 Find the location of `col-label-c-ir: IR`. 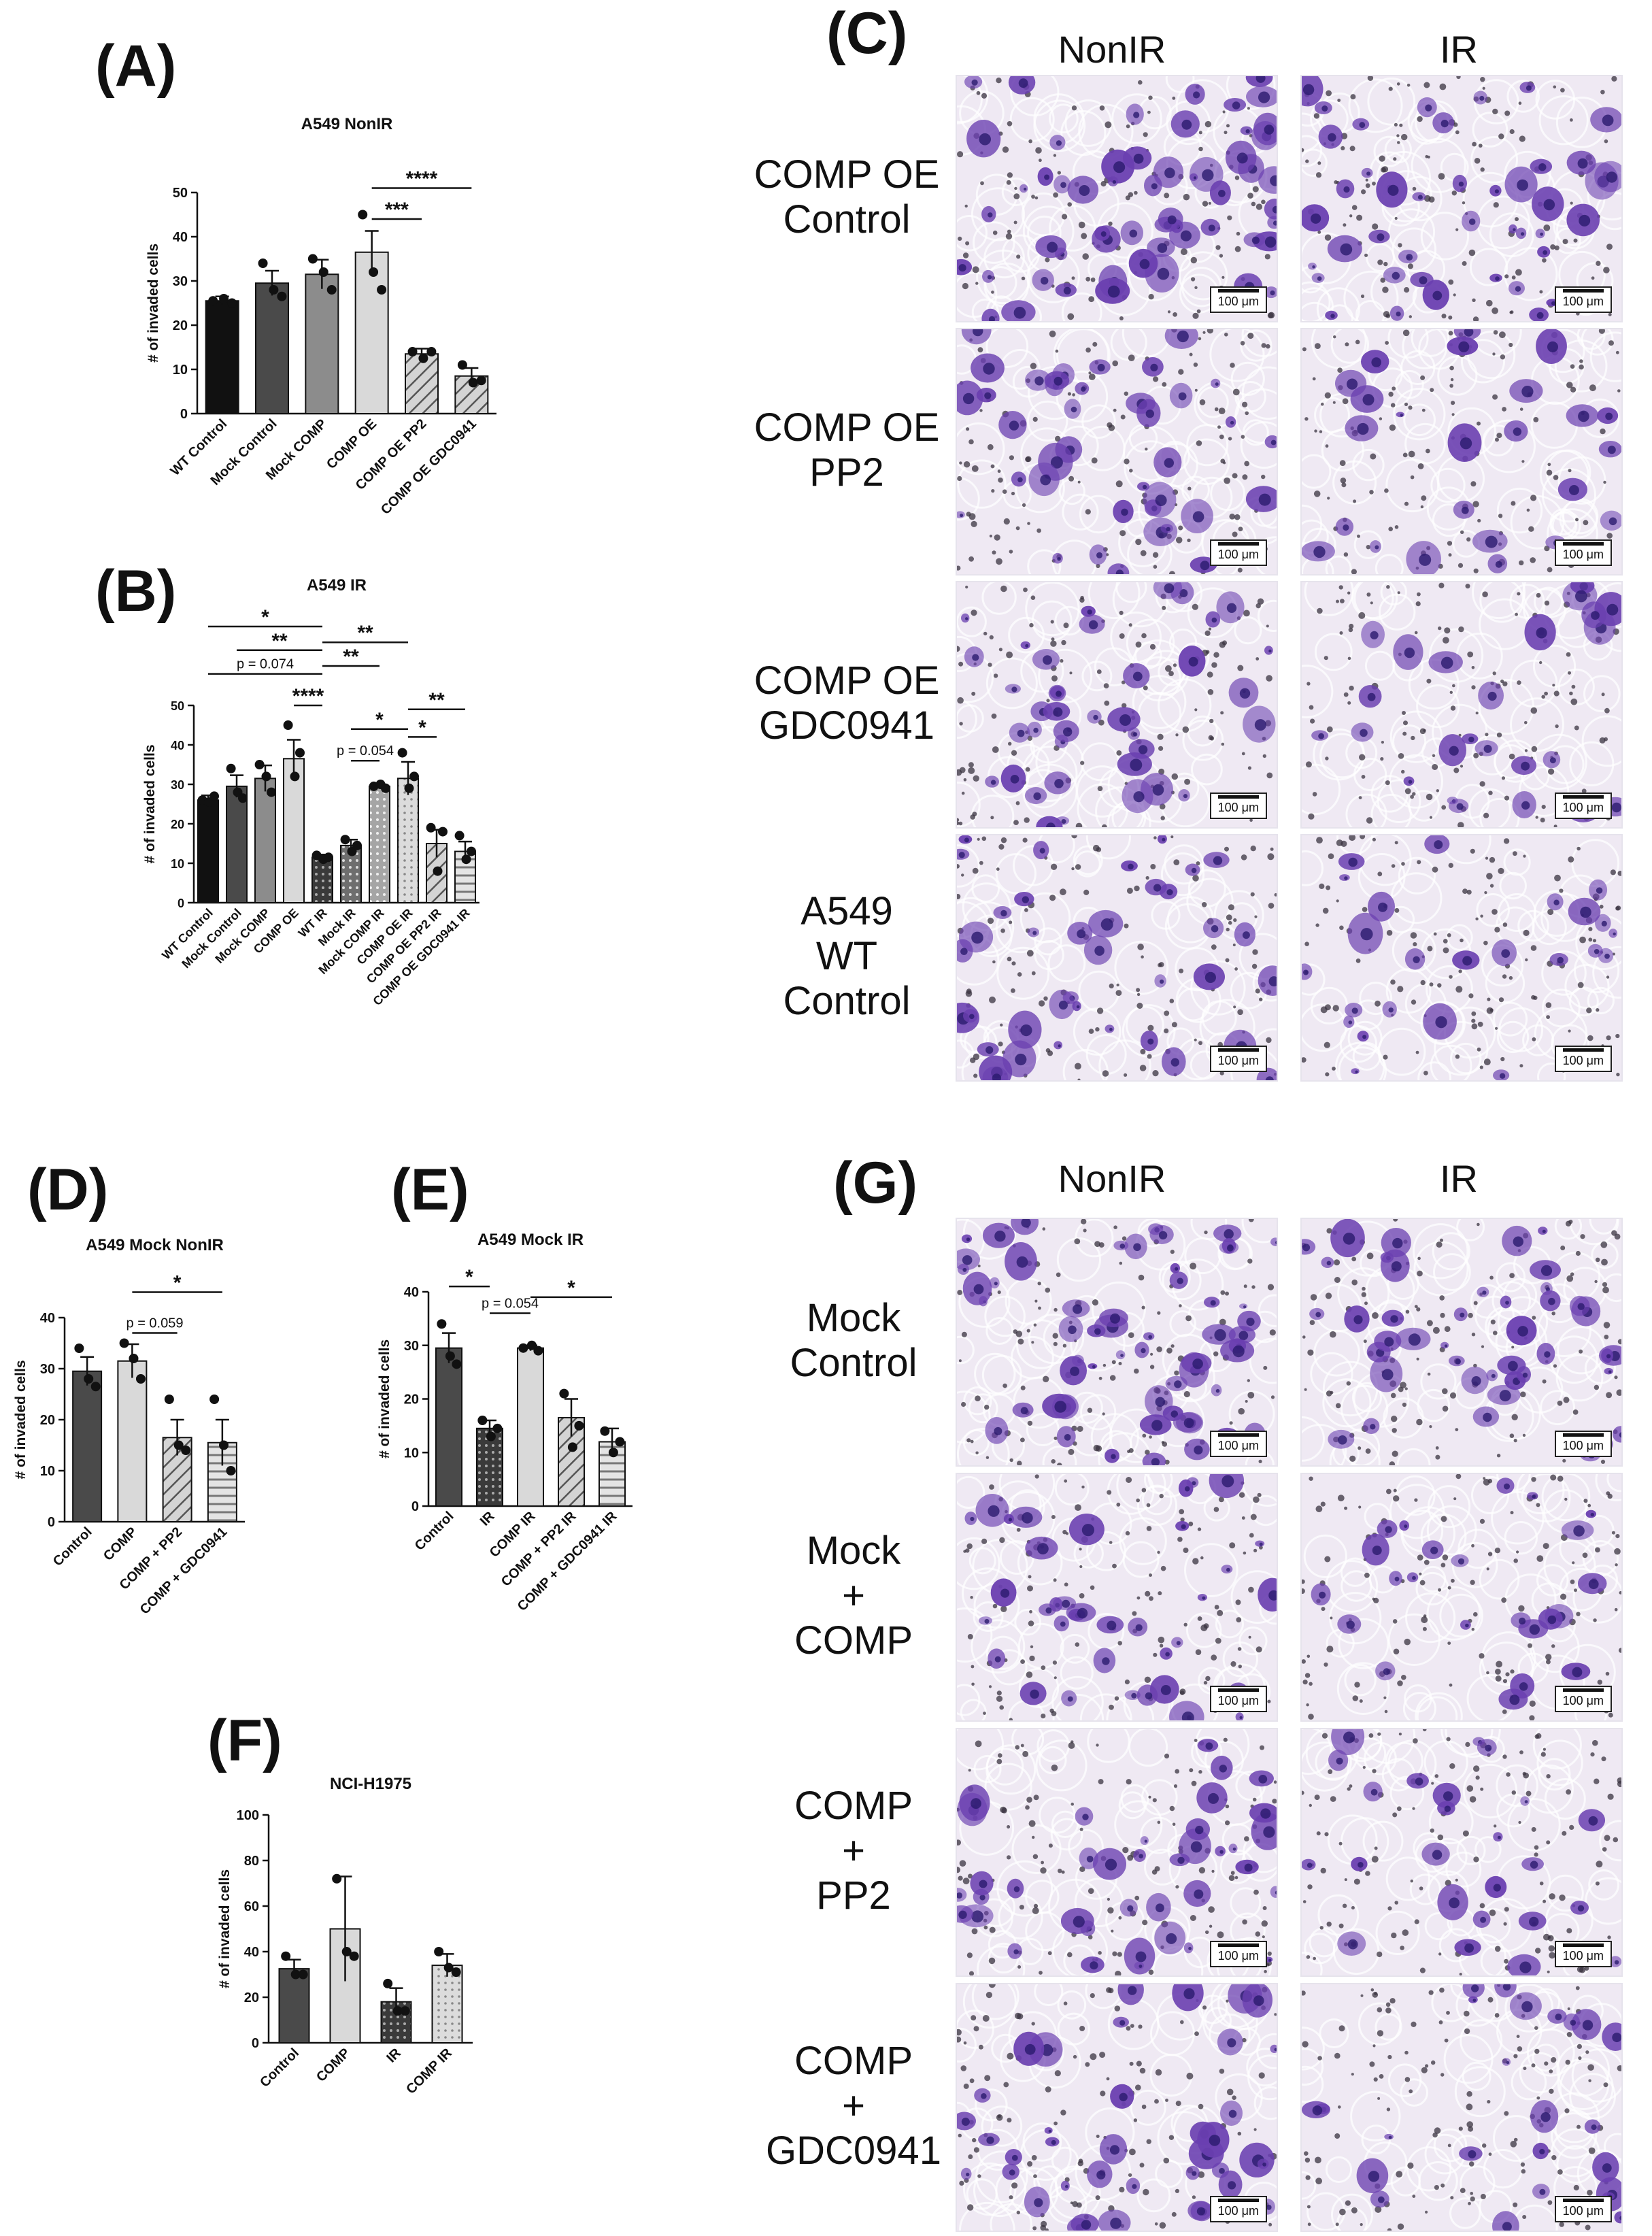

col-label-c-ir: IR is located at coordinates (1459, 49).